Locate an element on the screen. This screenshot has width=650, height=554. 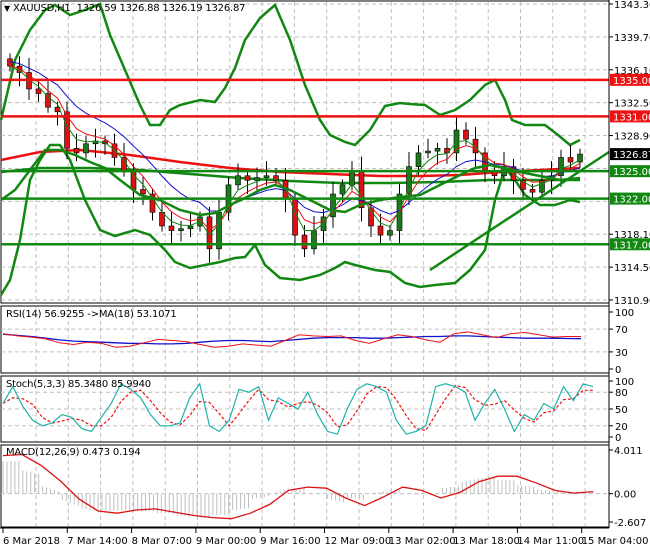
rsi-tick: 100 is located at coordinates (624, 313).